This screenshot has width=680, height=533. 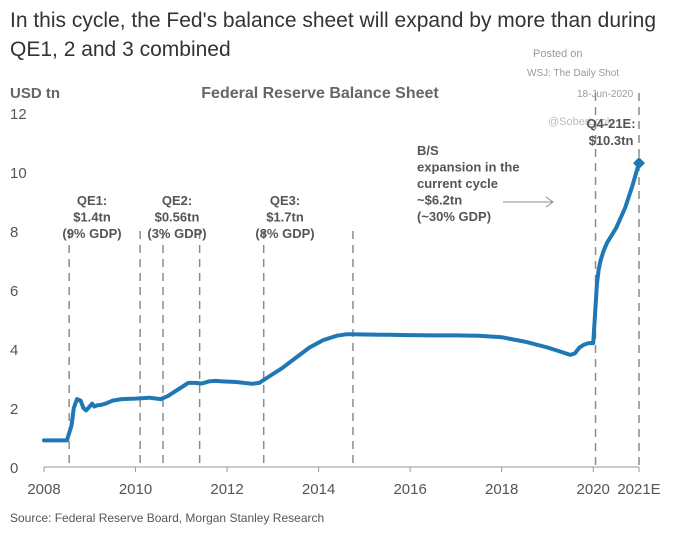 I want to click on posted-source-label: WSJ: The Daily Shot, so click(x=573, y=73).